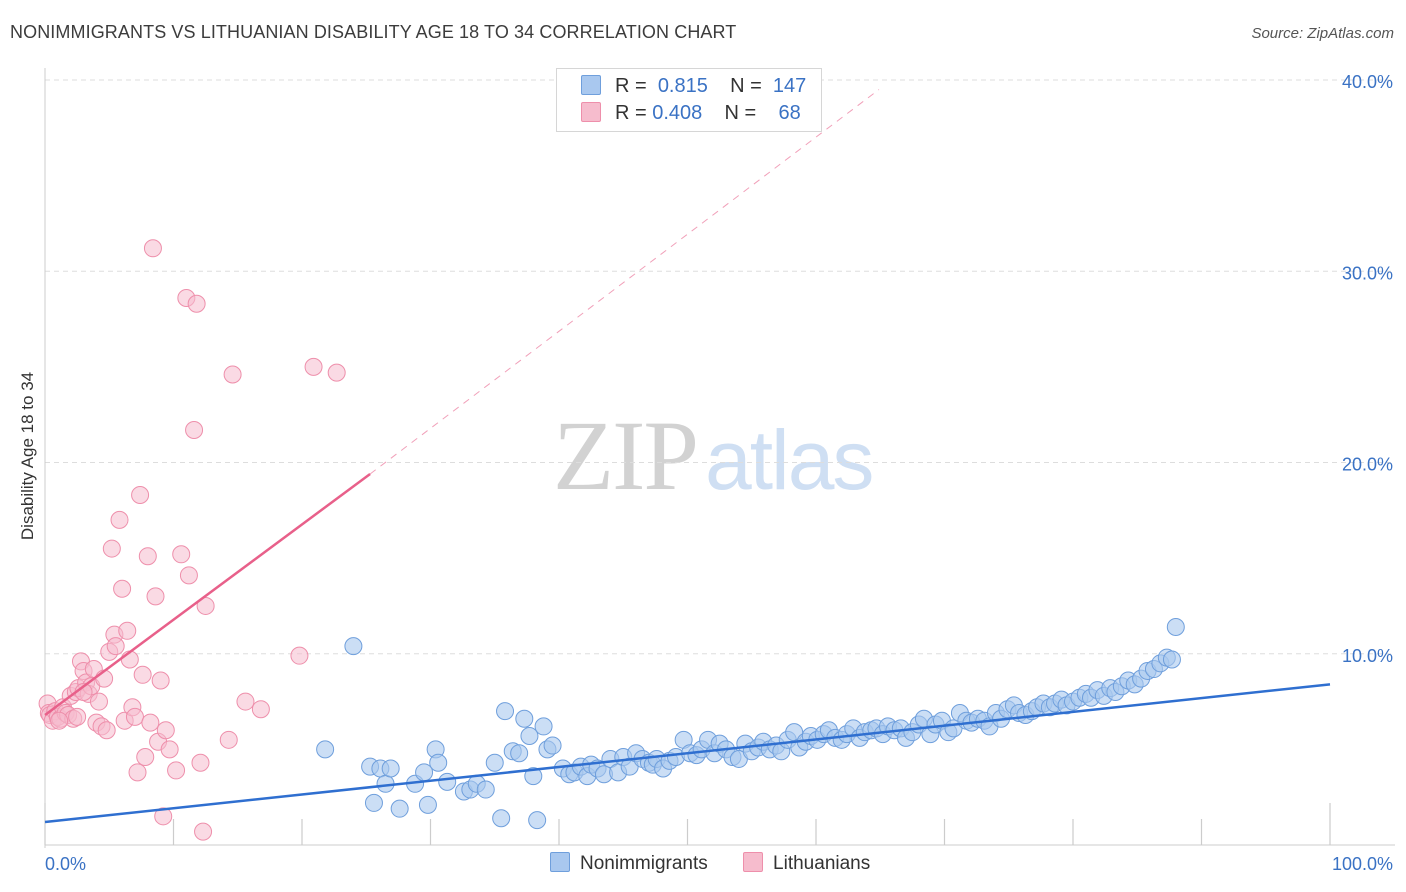 This screenshot has height=892, width=1406. Describe the element at coordinates (27, 456) in the screenshot. I see `y-axis-label: Disability Age 18 to 34` at that location.